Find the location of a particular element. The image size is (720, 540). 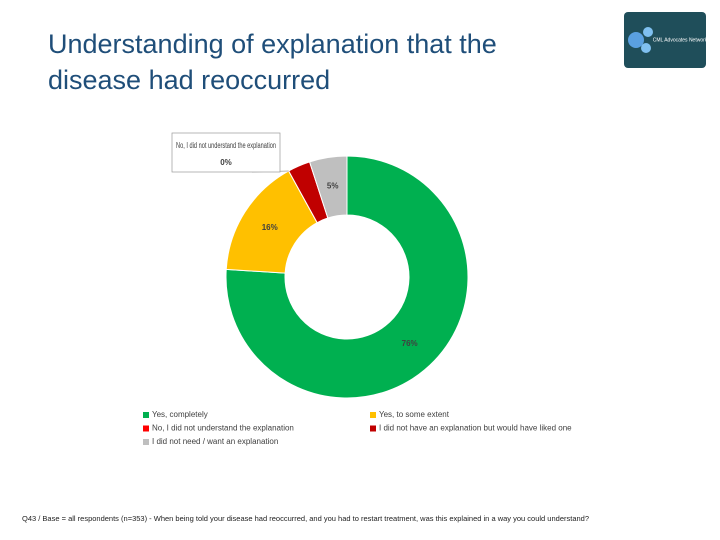

legend-label: Yes, to some extent is located at coordinates (414, 414).